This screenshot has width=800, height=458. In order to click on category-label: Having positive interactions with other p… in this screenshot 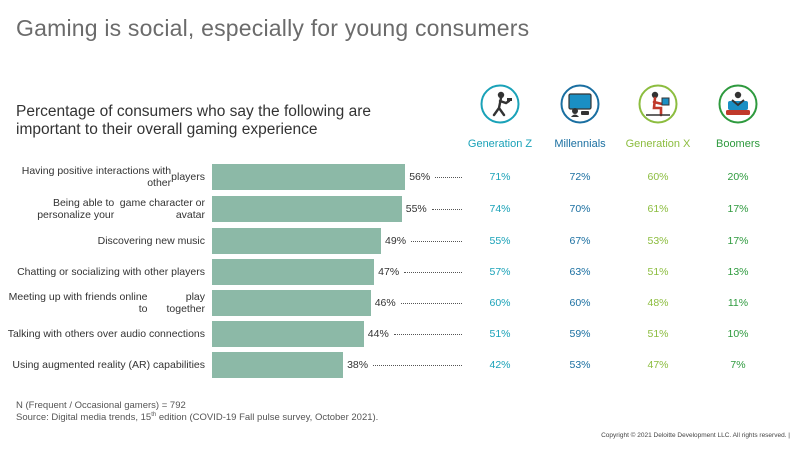, I will do `click(105, 177)`.